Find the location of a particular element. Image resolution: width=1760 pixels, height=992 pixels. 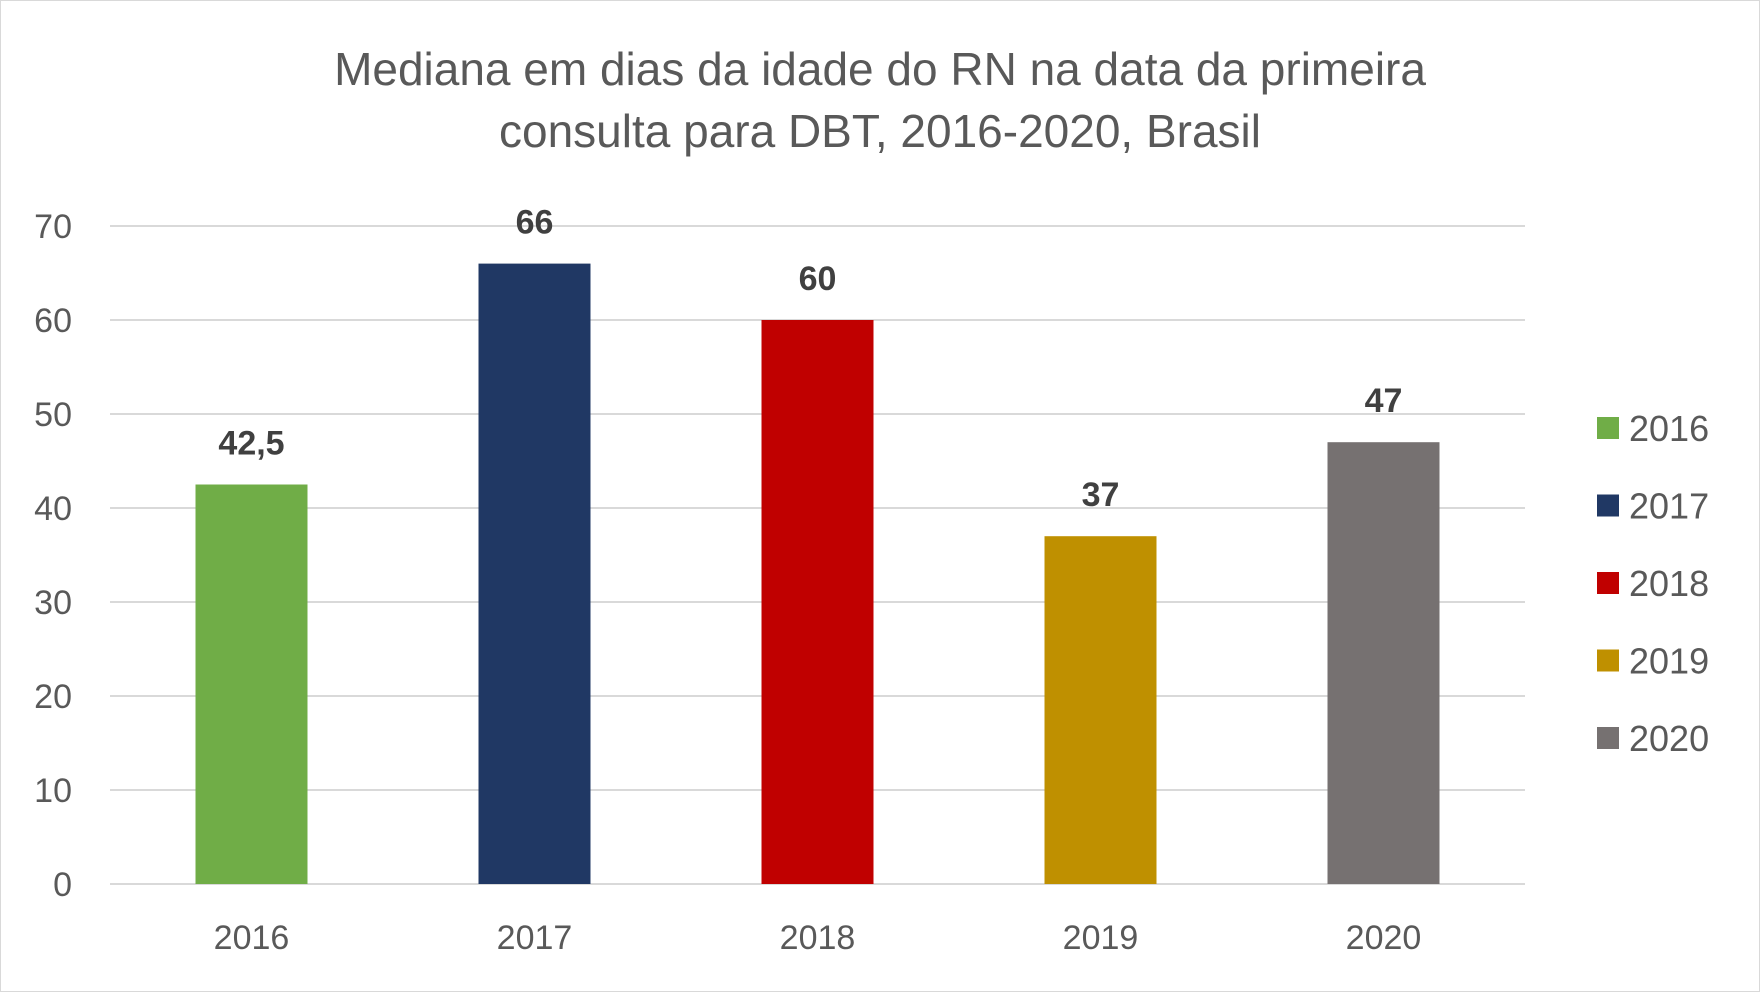

bar-2019 is located at coordinates (1100, 710).